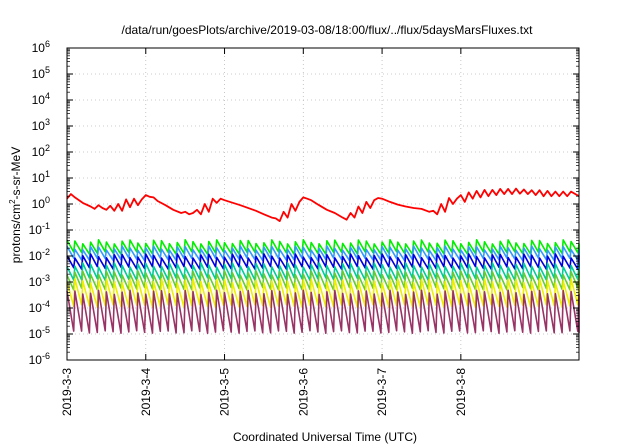 Image resolution: width=640 pixels, height=448 pixels. I want to click on x-tick-label: 2019-3-7, so click(382, 392).